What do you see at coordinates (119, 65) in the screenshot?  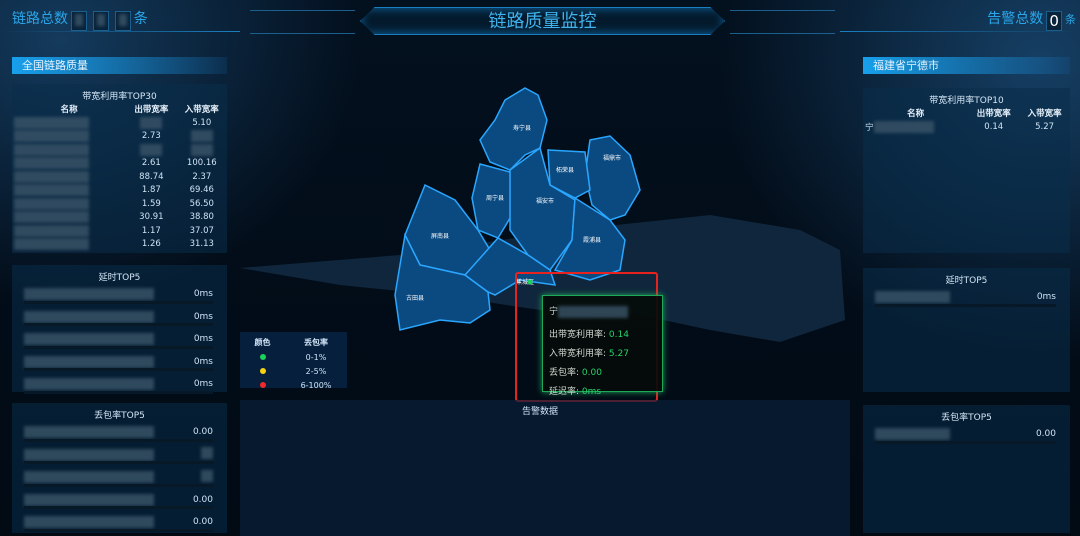 I see `section-title-national: 全国链路质量` at bounding box center [119, 65].